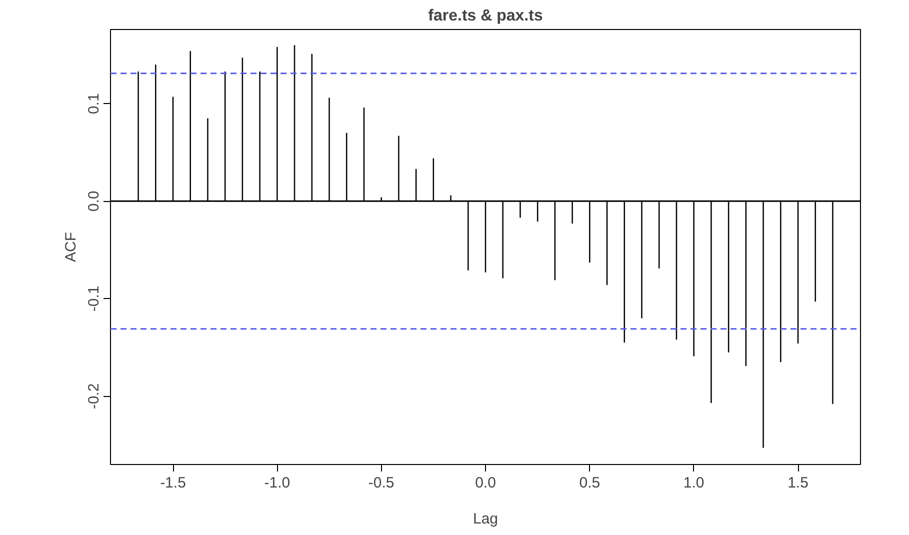 This screenshot has height=535, width=909. Describe the element at coordinates (173, 483) in the screenshot. I see `x-tick-label: -1.5` at that location.